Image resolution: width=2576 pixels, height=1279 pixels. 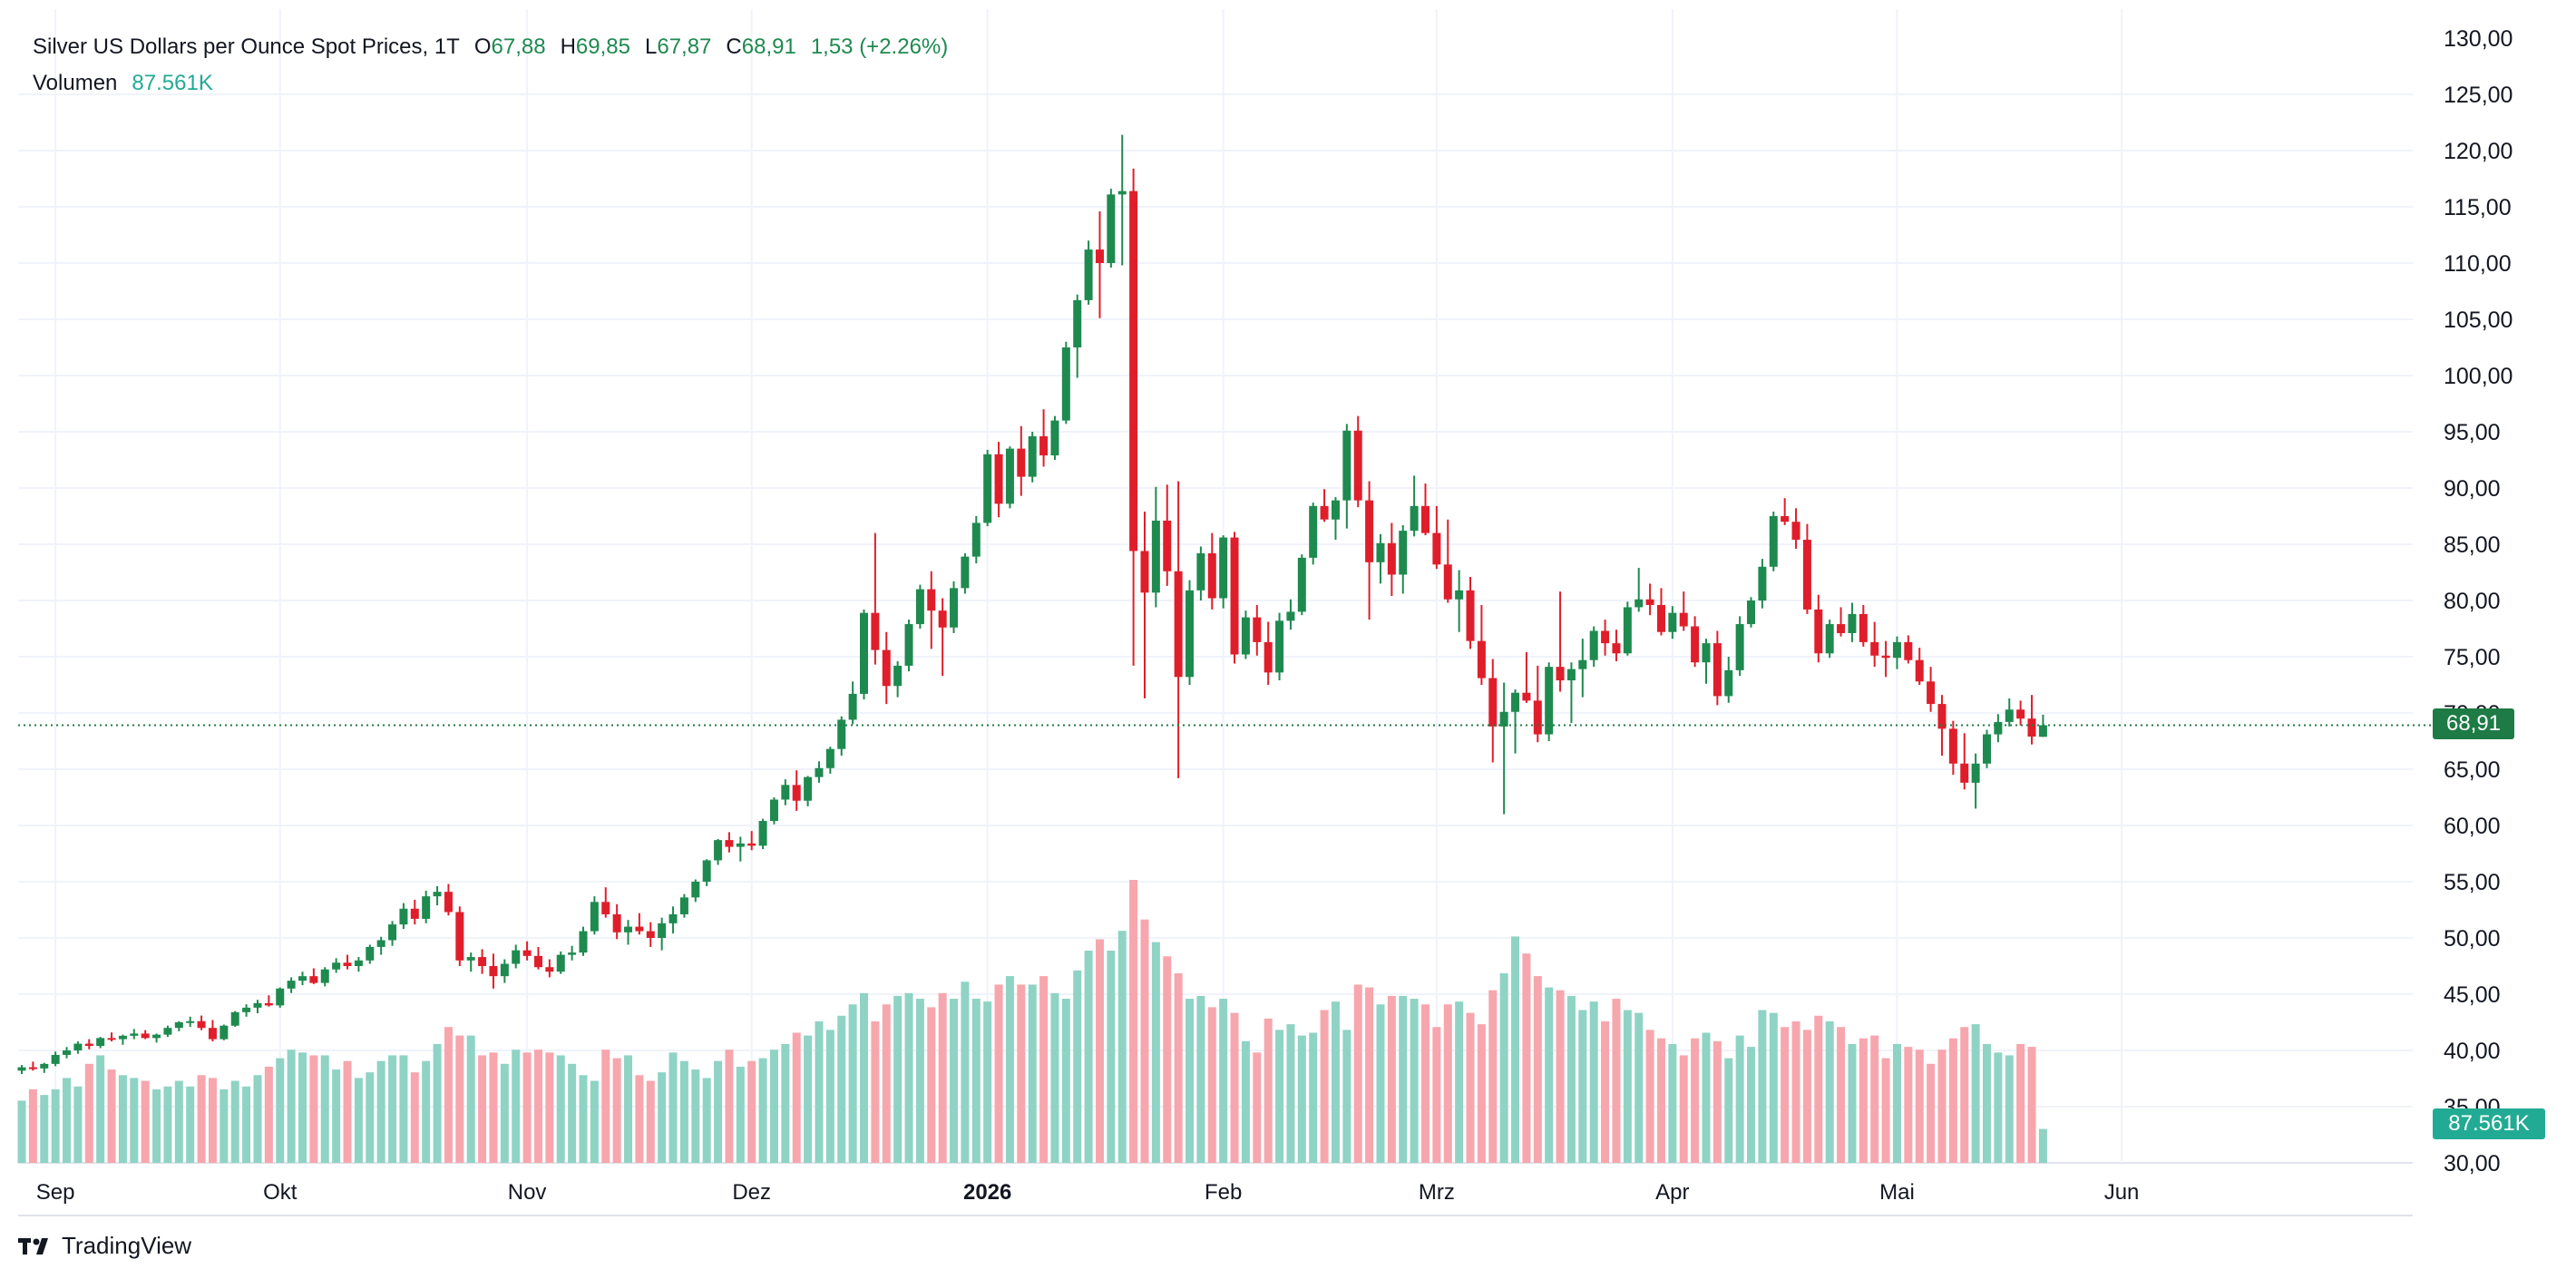 What do you see at coordinates (602, 46) in the screenshot?
I see `high-value: 69,85` at bounding box center [602, 46].